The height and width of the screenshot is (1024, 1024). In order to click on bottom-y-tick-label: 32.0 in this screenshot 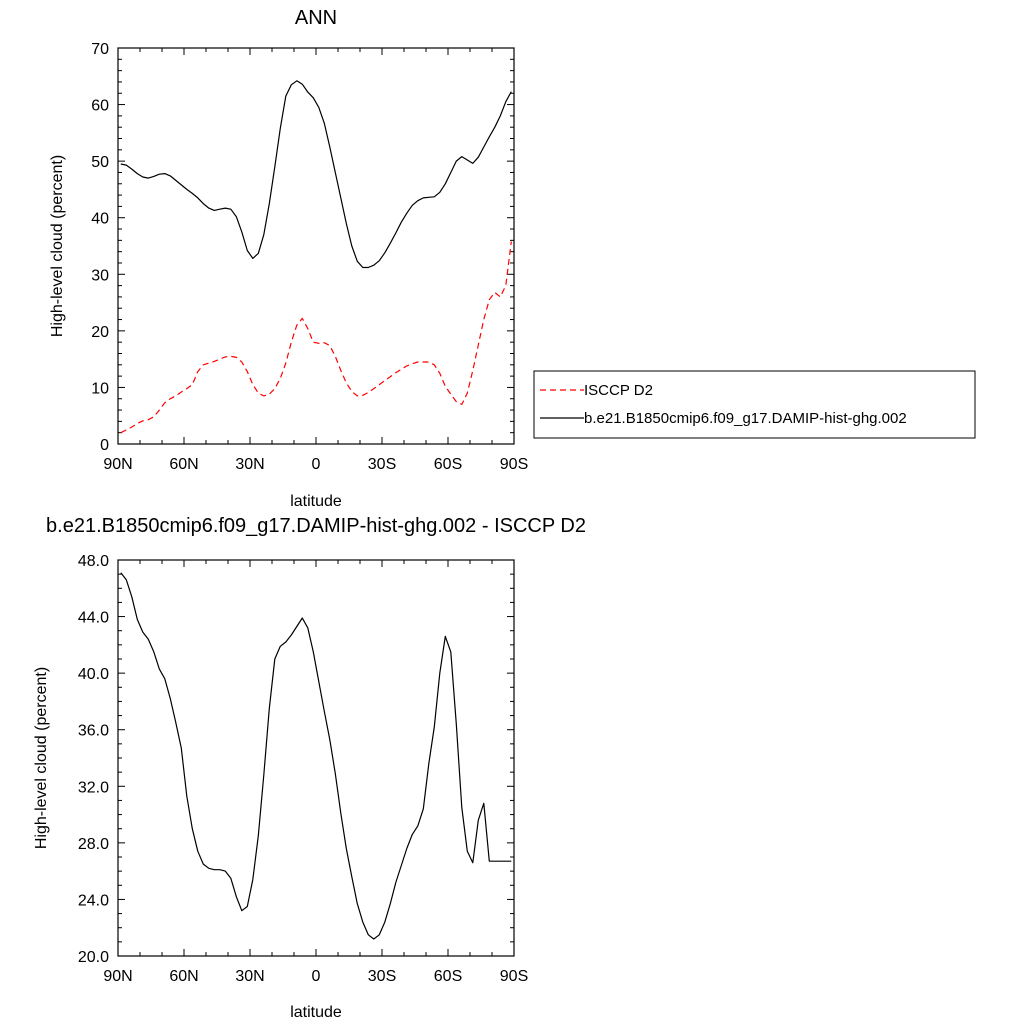, I will do `click(93, 787)`.